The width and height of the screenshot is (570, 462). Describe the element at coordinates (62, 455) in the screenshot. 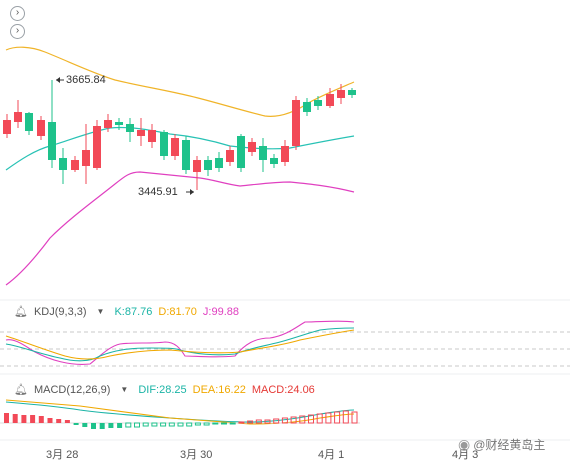

I see `x-axis-label: 3月 28` at that location.